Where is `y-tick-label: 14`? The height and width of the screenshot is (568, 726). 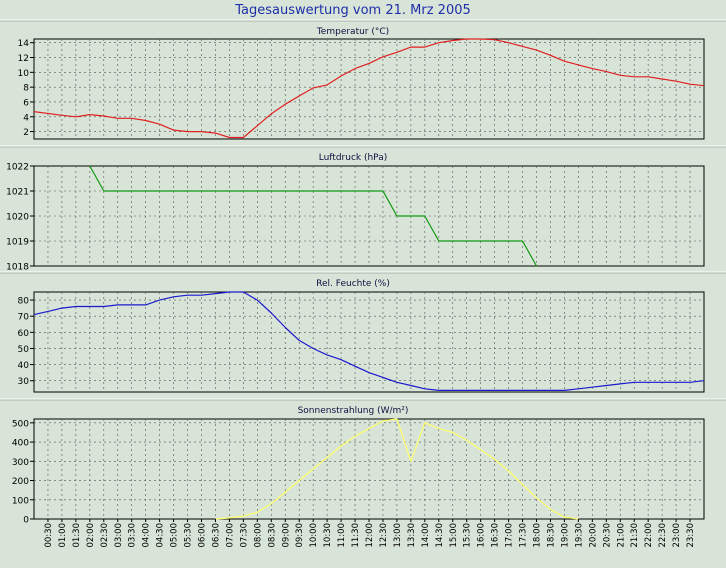
y-tick-label: 14 is located at coordinates (24, 44).